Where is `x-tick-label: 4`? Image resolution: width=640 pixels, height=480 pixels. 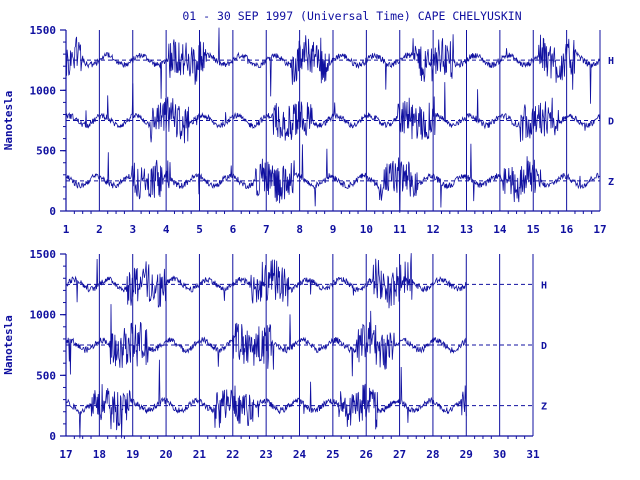
x-tick-label: 4 is located at coordinates (166, 229).